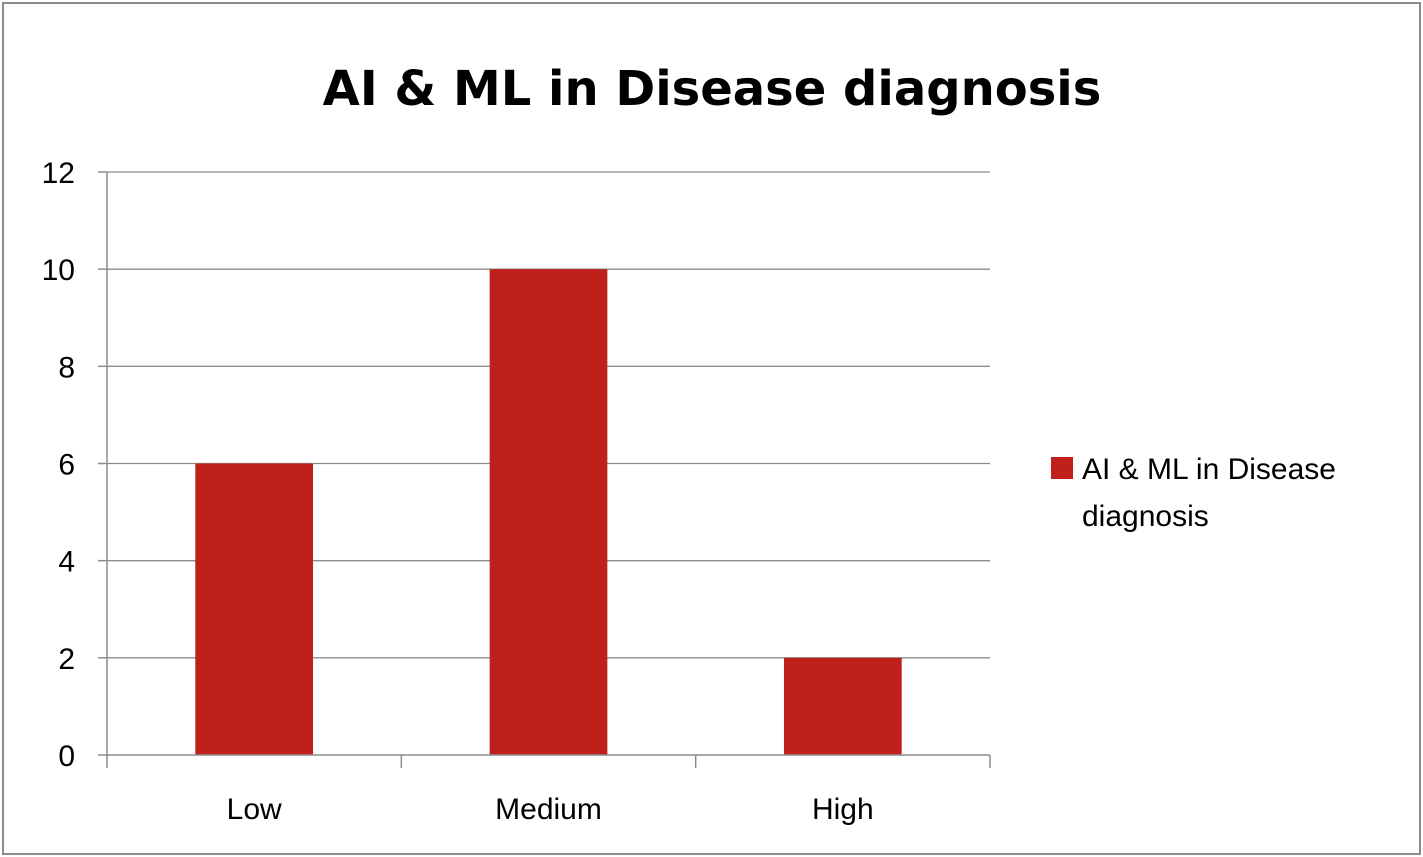 This screenshot has height=857, width=1423. I want to click on chart-title: AI & ML in Disease diagnosis, so click(712, 89).